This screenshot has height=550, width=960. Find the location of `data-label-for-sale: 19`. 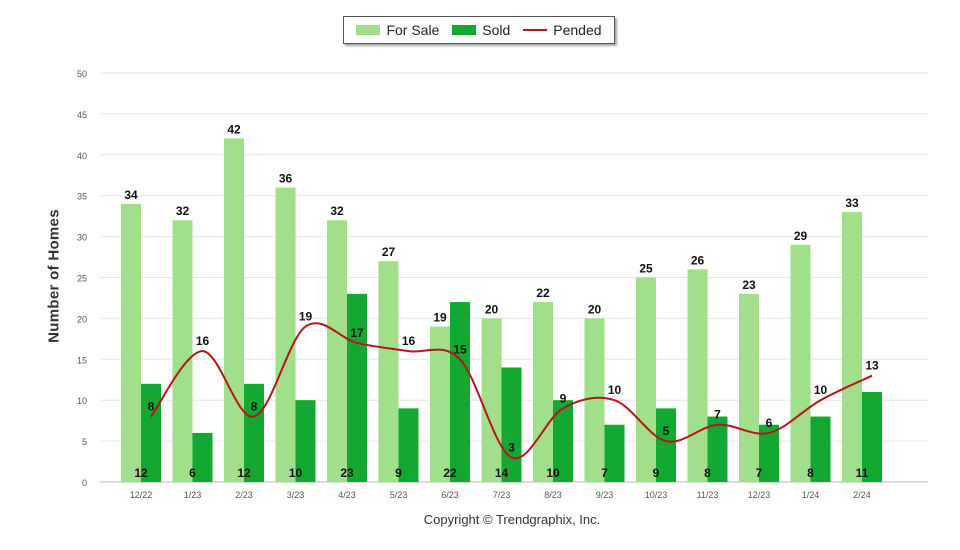

data-label-for-sale: 19 is located at coordinates (440, 318).